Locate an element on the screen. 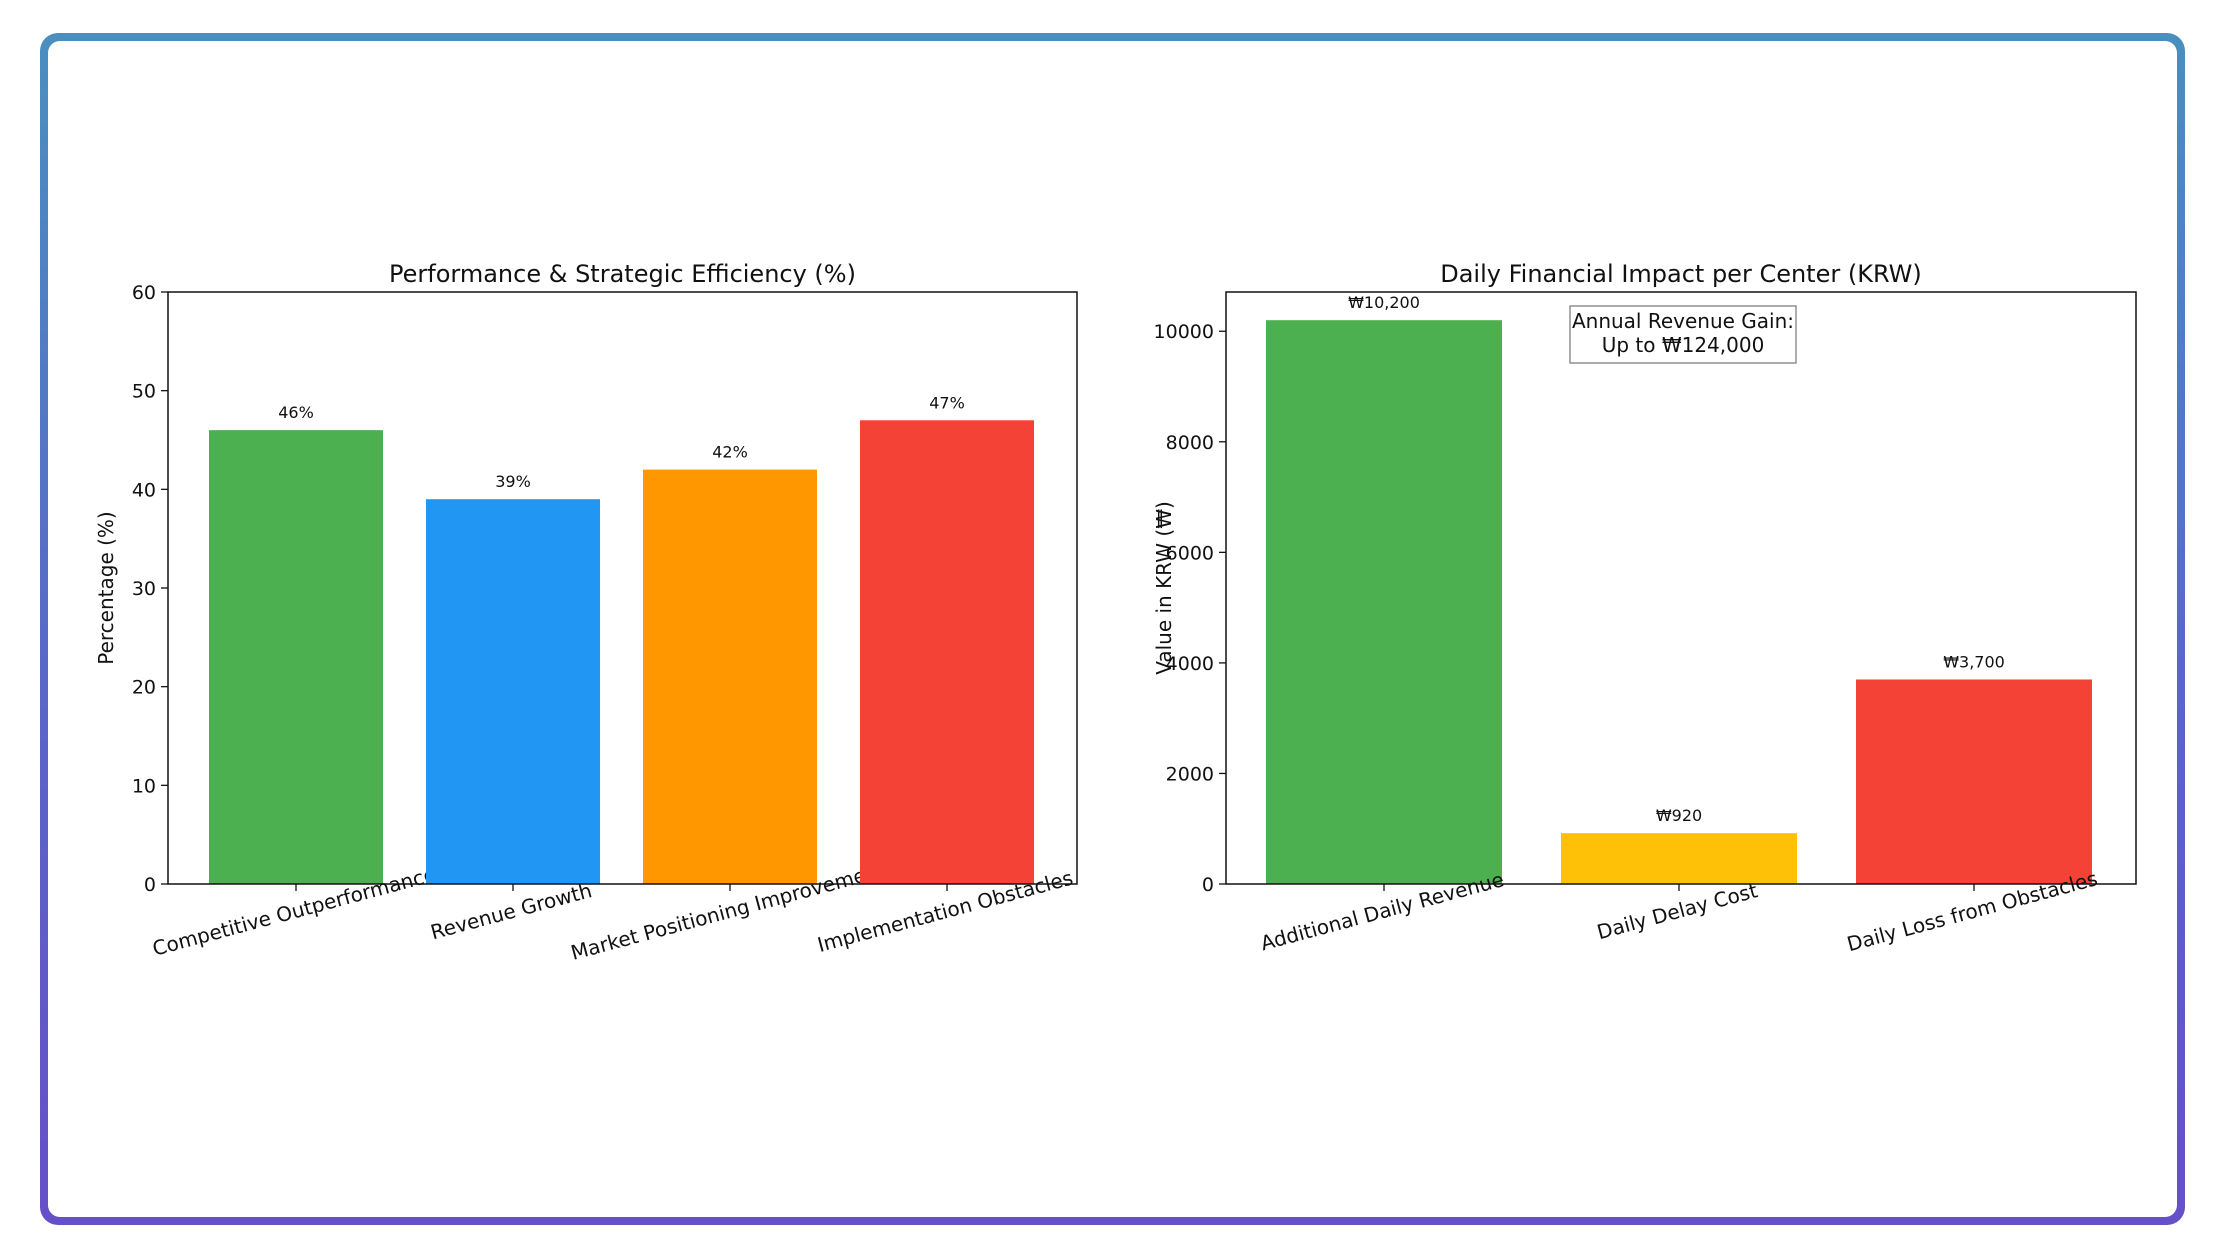  chart1-ytick-label: 40 is located at coordinates (144, 490).